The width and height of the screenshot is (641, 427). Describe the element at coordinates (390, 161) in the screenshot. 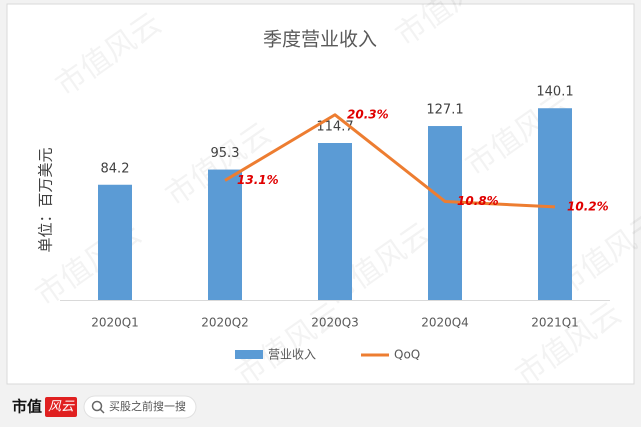

I see `line` at that location.